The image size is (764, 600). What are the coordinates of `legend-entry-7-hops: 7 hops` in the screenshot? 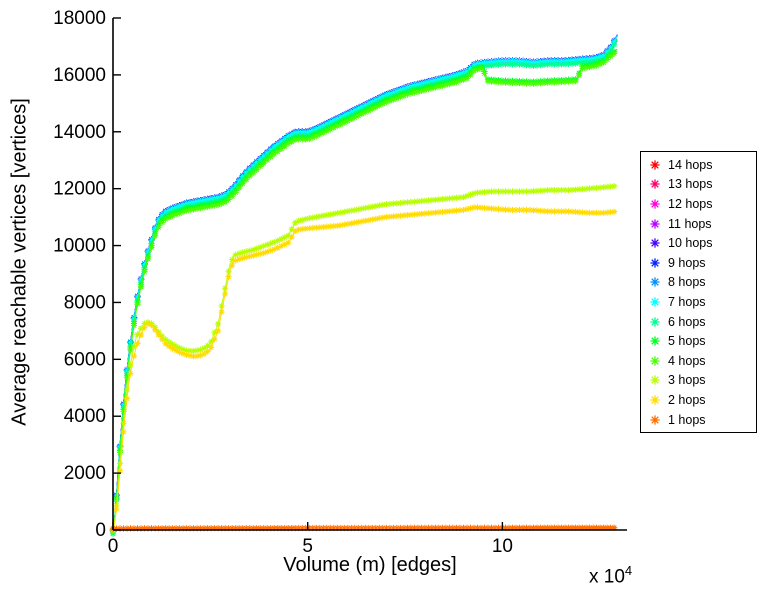 It's located at (698, 302).